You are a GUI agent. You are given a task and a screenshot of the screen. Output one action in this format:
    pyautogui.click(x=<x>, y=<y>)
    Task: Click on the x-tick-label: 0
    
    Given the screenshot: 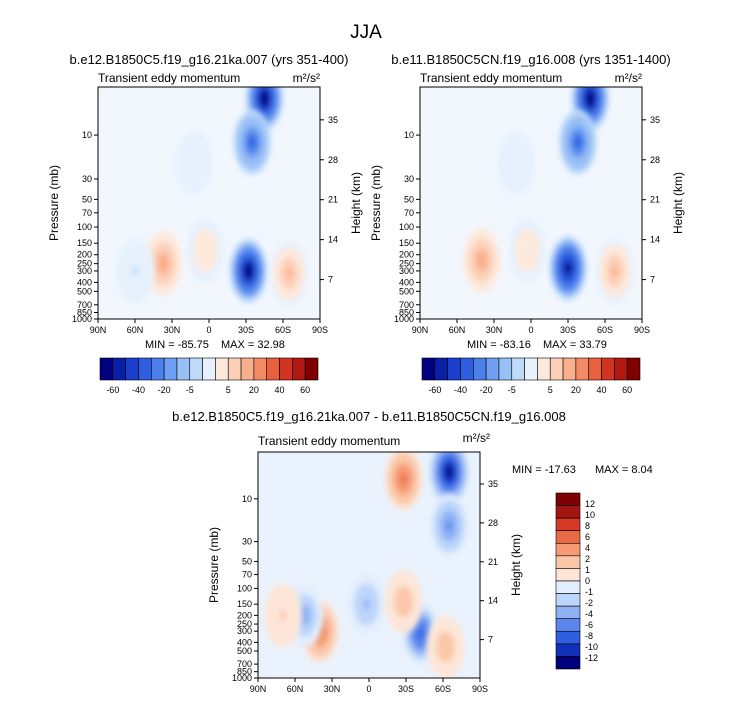 What is the action you would take?
    pyautogui.click(x=208, y=330)
    